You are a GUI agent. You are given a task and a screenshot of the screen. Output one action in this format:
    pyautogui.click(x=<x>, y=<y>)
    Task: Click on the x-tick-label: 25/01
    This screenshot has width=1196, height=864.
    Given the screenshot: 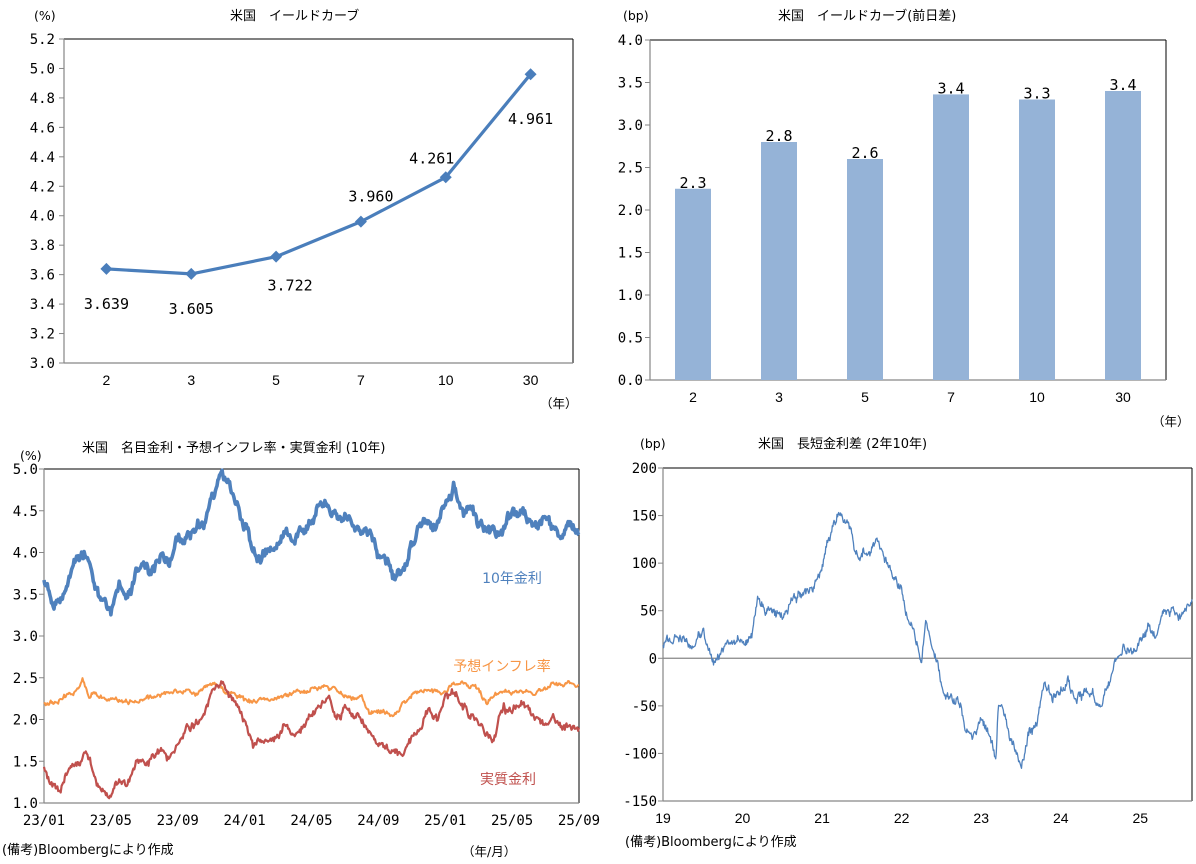 What is the action you would take?
    pyautogui.click(x=445, y=821)
    